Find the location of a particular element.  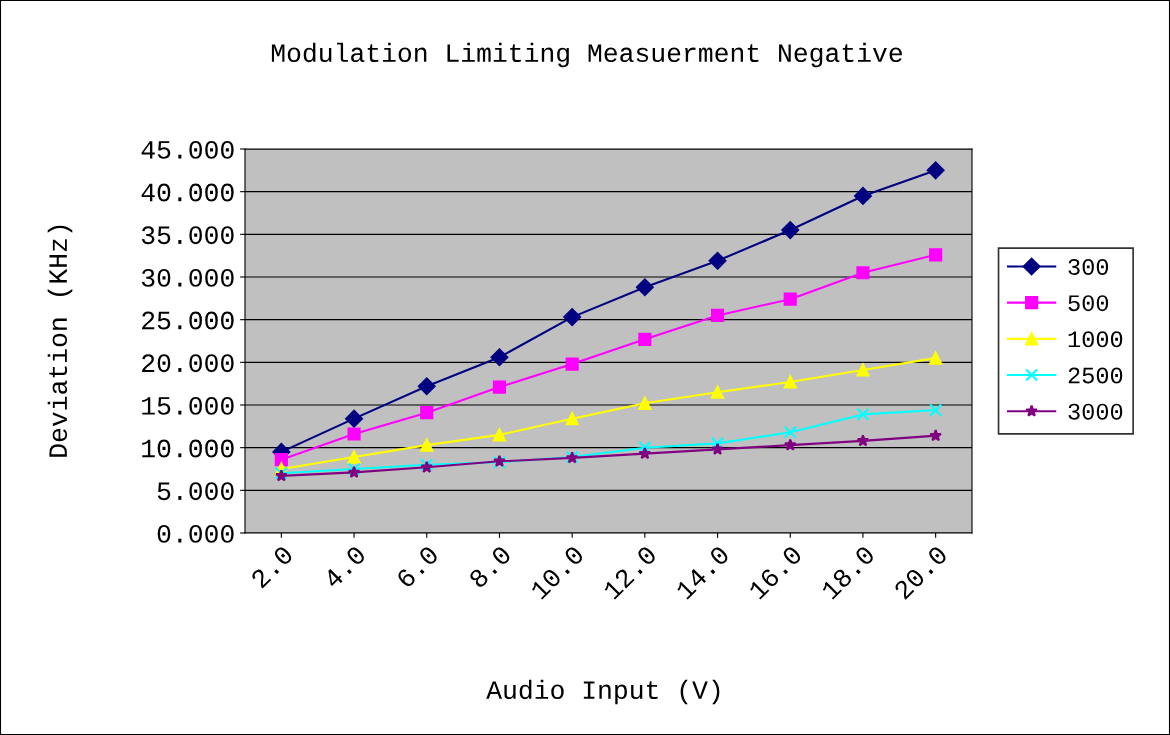

legend-label: 300 is located at coordinates (1088, 266).